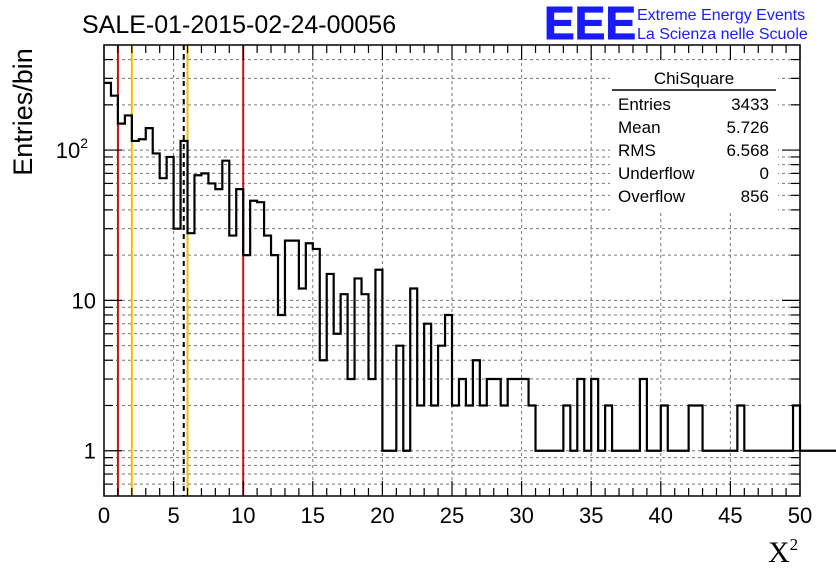 Image resolution: width=836 pixels, height=577 pixels. What do you see at coordinates (764, 173) in the screenshot?
I see `stats-value: 0` at bounding box center [764, 173].